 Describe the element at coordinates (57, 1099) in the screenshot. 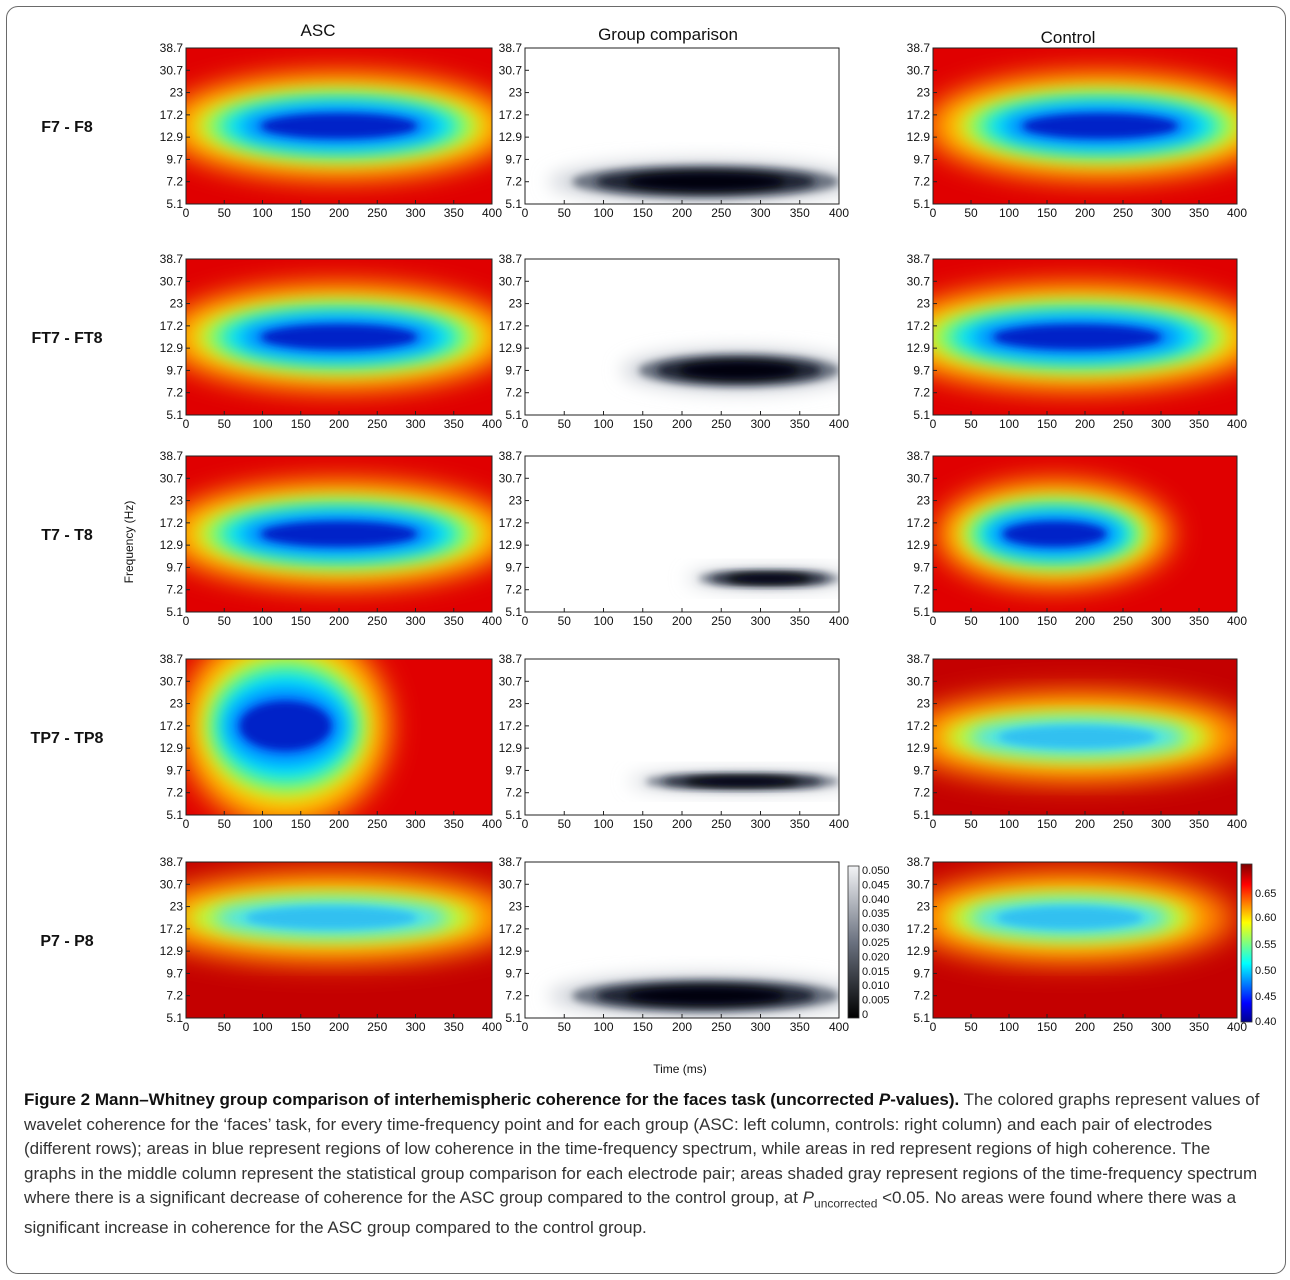

I see `caption-label: Figure 2` at that location.